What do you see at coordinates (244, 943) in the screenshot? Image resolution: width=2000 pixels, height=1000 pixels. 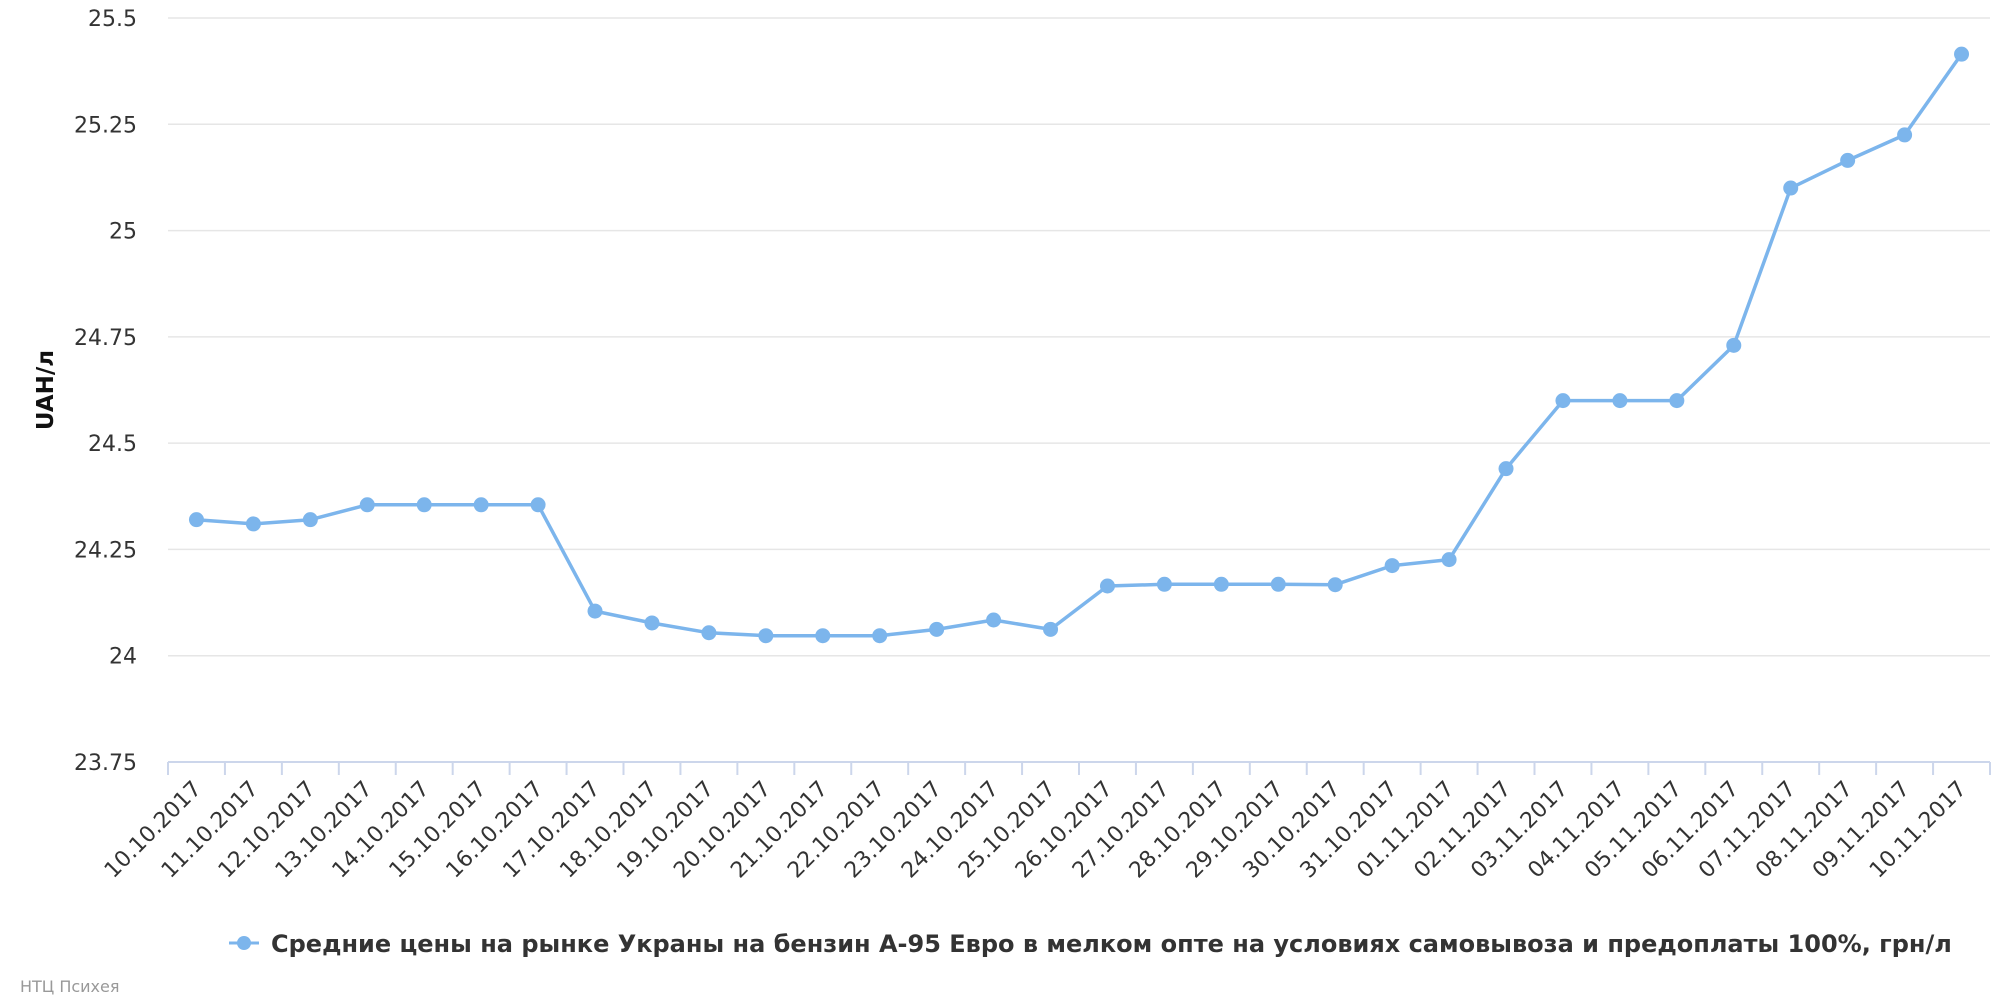 I see `legend-marker-swatch` at bounding box center [244, 943].